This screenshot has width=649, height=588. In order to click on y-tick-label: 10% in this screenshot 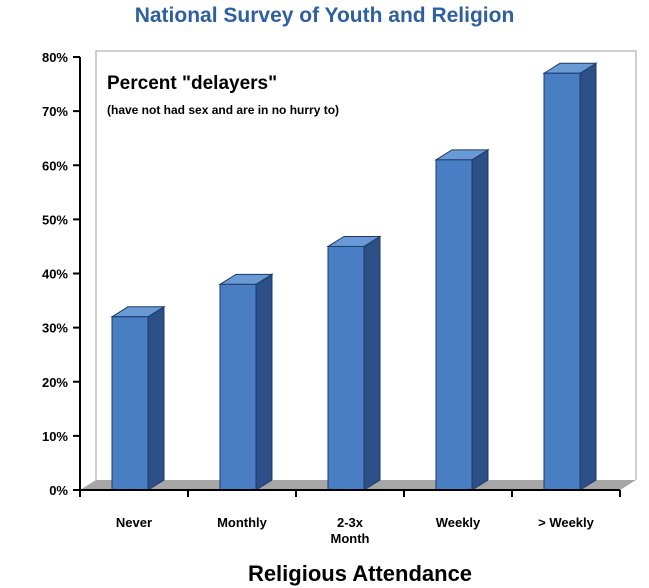, I will do `click(55, 436)`.